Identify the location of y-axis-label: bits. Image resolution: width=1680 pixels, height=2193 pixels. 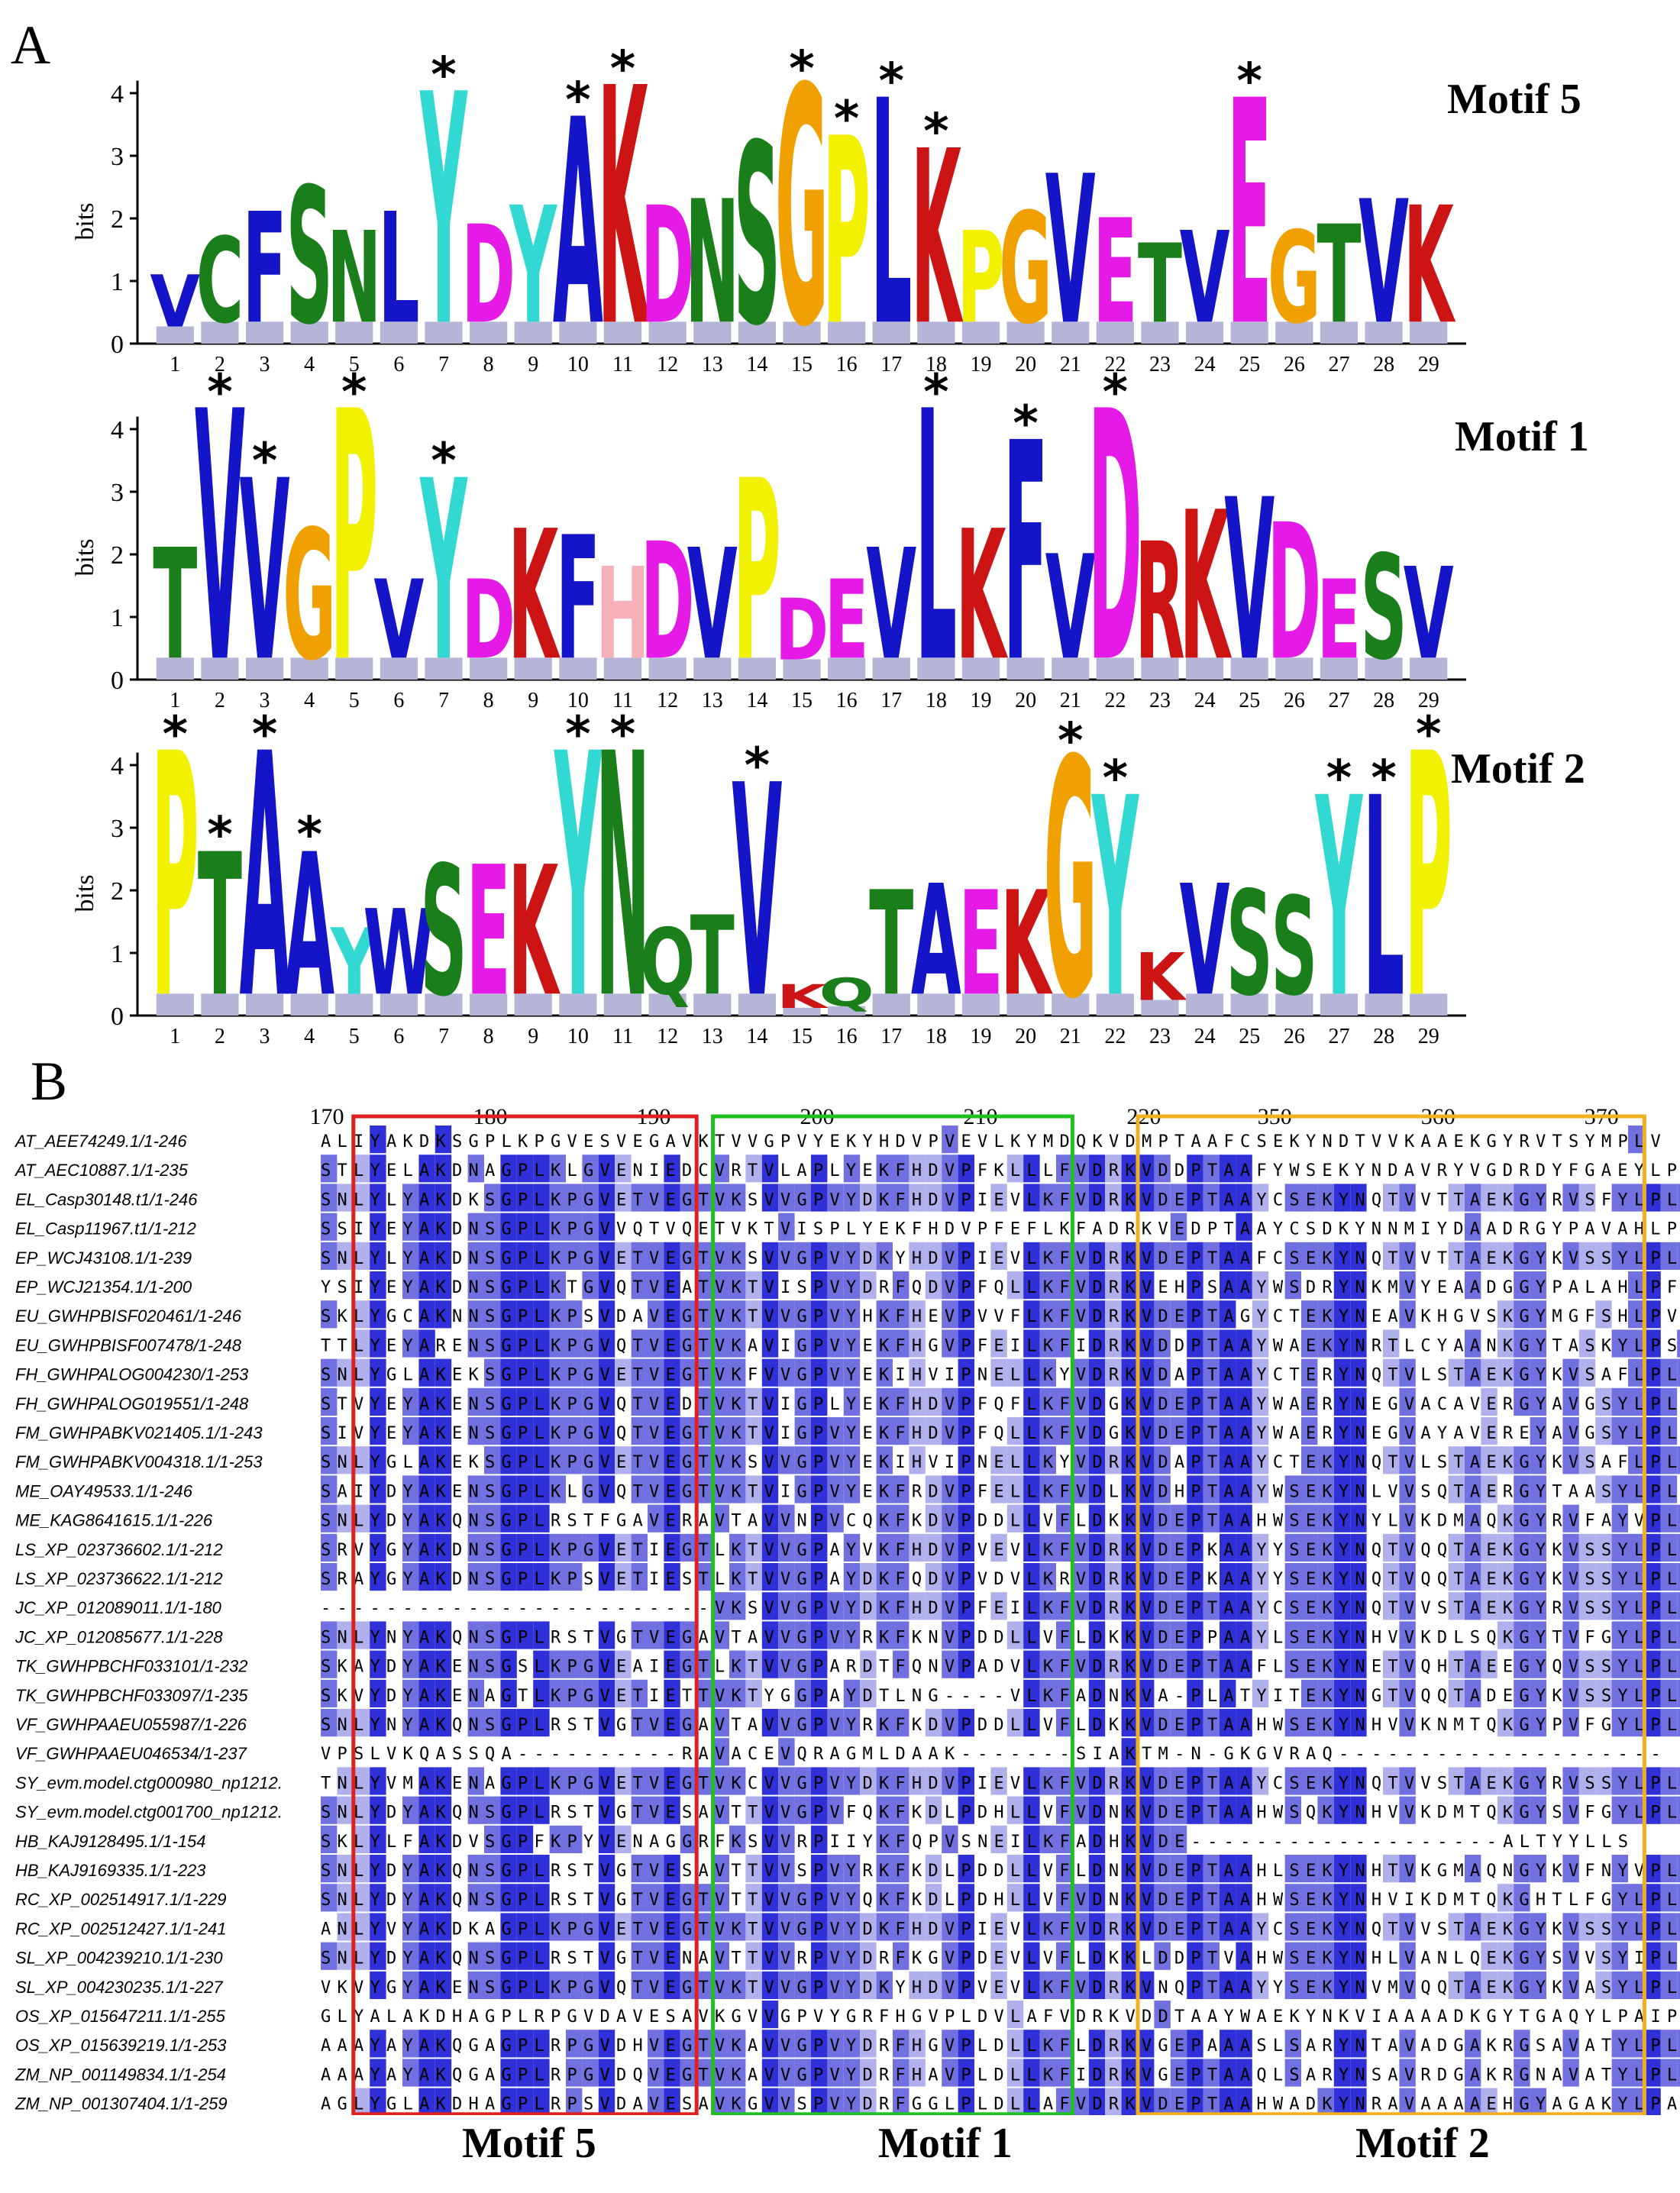
(85, 557).